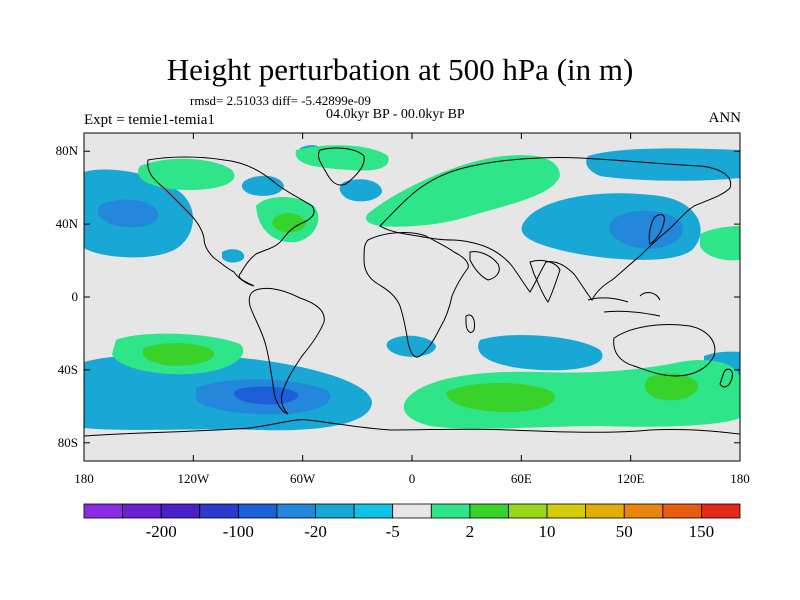  I want to click on anomaly-positive-alaska, so click(186, 174).